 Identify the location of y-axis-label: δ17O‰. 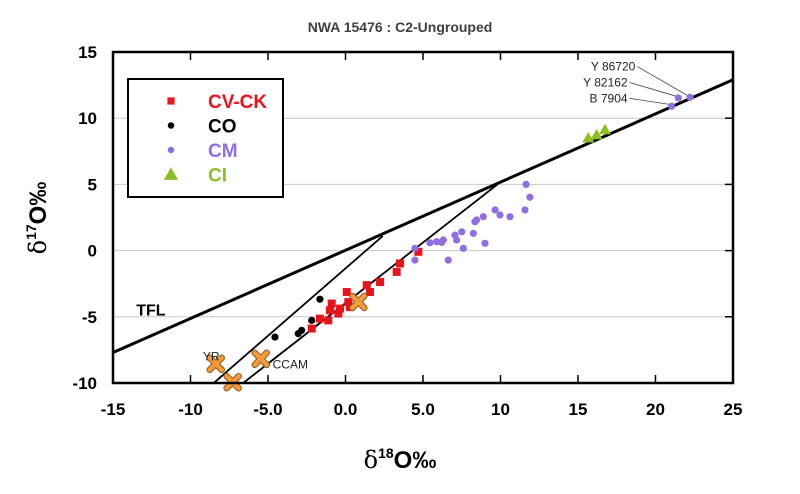
(37, 218).